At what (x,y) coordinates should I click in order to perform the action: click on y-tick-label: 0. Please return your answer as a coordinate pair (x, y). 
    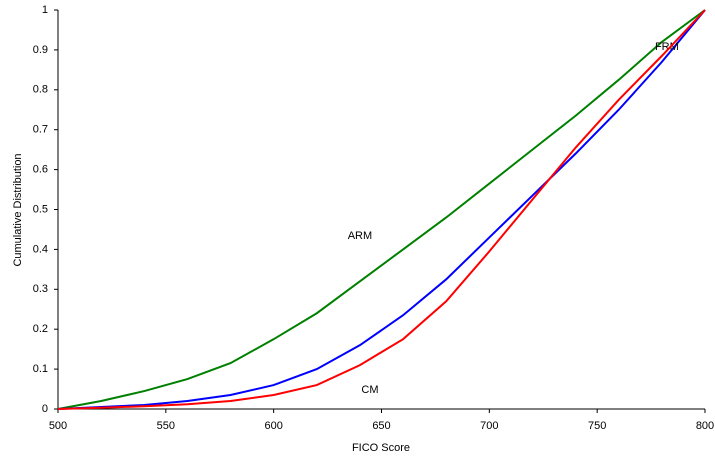
    Looking at the image, I should click on (45, 409).